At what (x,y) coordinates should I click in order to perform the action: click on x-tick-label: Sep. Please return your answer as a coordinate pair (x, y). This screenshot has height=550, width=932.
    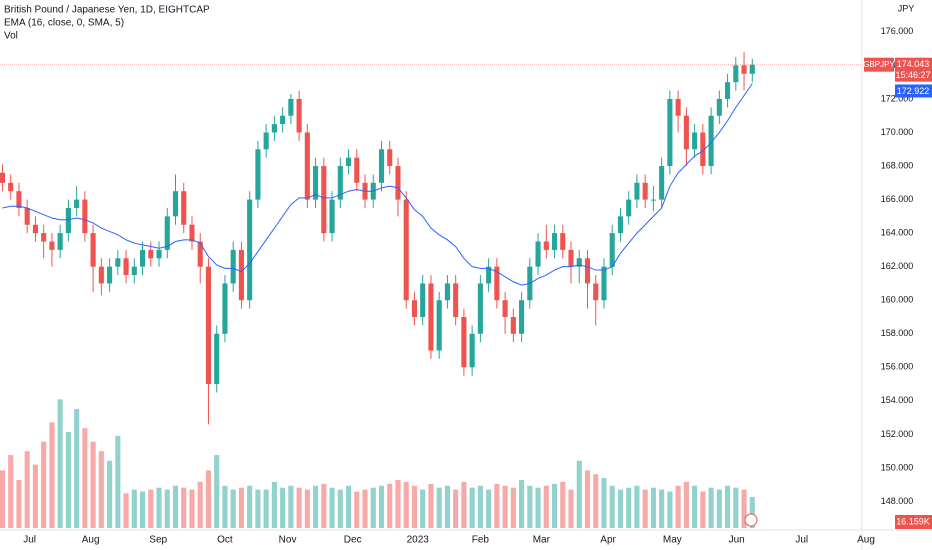
    Looking at the image, I should click on (158, 540).